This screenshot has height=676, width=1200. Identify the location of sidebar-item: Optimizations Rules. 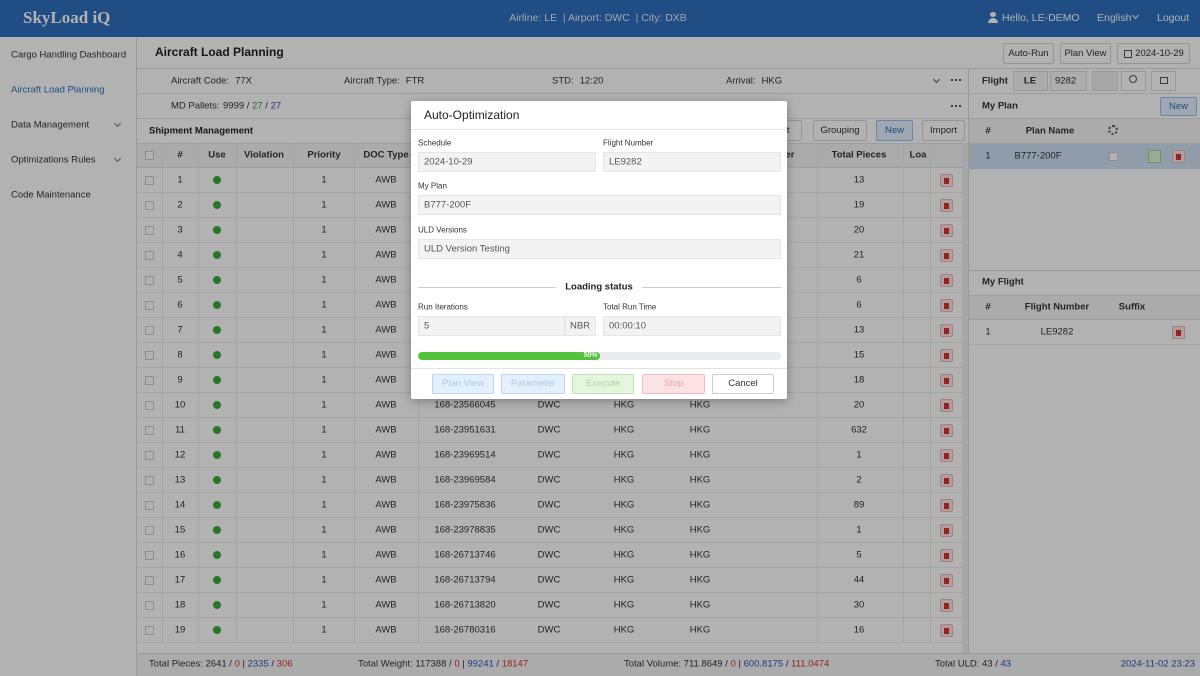
(53, 160).